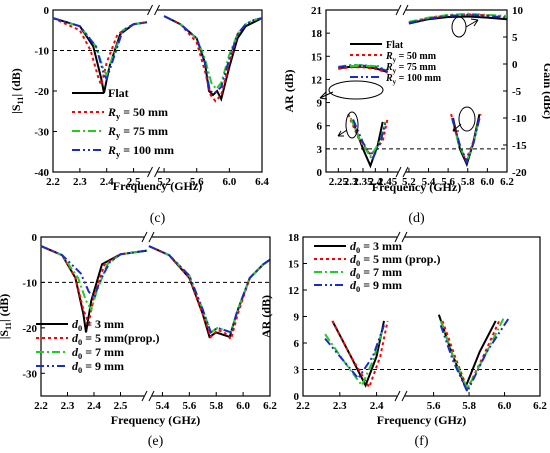 The width and height of the screenshot is (550, 453). Describe the element at coordinates (297, 344) in the screenshot. I see `y-tick-label: 6` at that location.